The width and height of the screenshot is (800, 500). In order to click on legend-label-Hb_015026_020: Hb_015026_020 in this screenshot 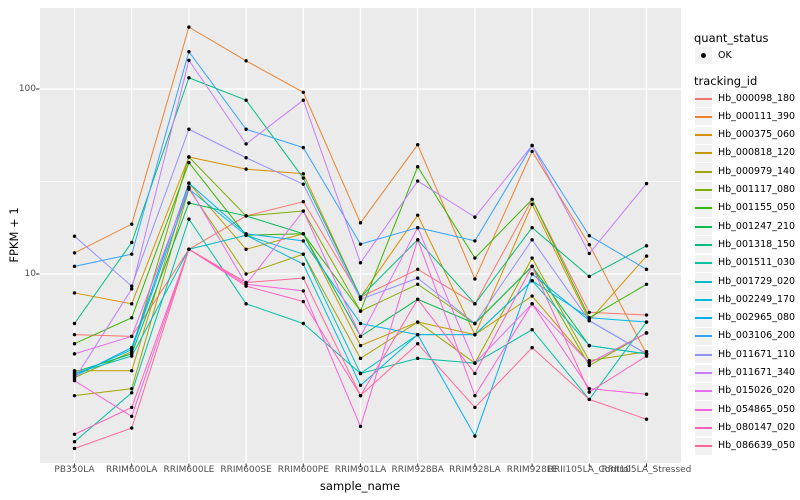, I will do `click(757, 391)`.